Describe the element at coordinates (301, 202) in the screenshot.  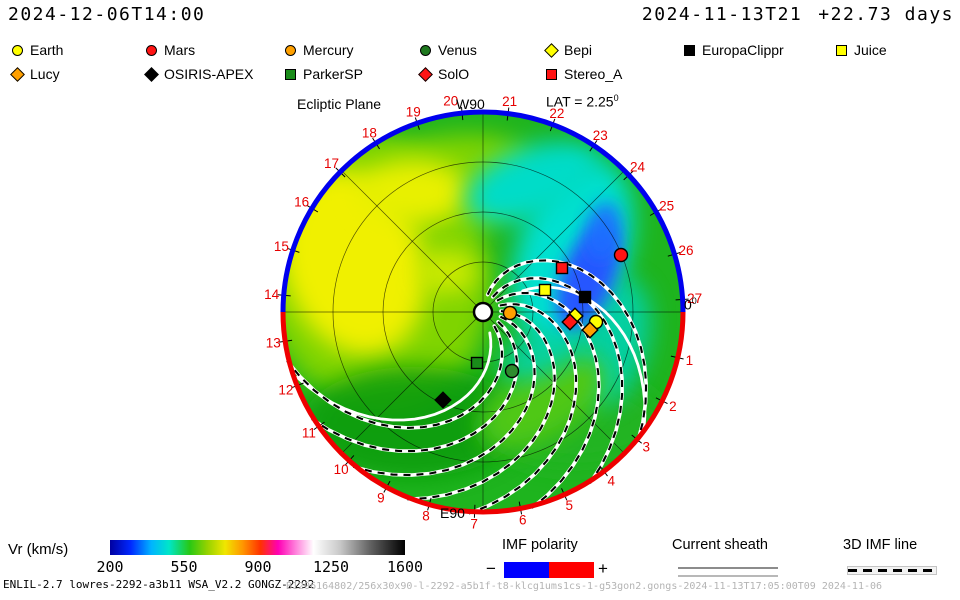
I see `date-label: 16` at that location.